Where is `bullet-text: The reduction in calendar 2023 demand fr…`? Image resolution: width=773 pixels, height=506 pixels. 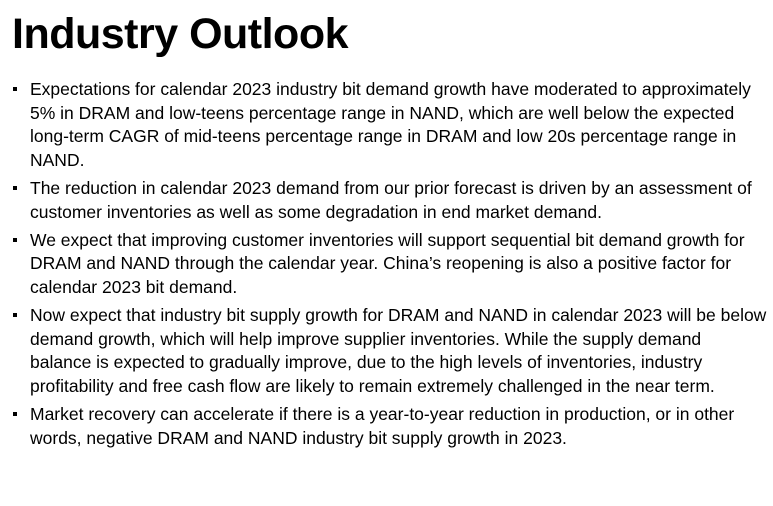 bullet-text: The reduction in calendar 2023 demand fr… is located at coordinates (391, 199).